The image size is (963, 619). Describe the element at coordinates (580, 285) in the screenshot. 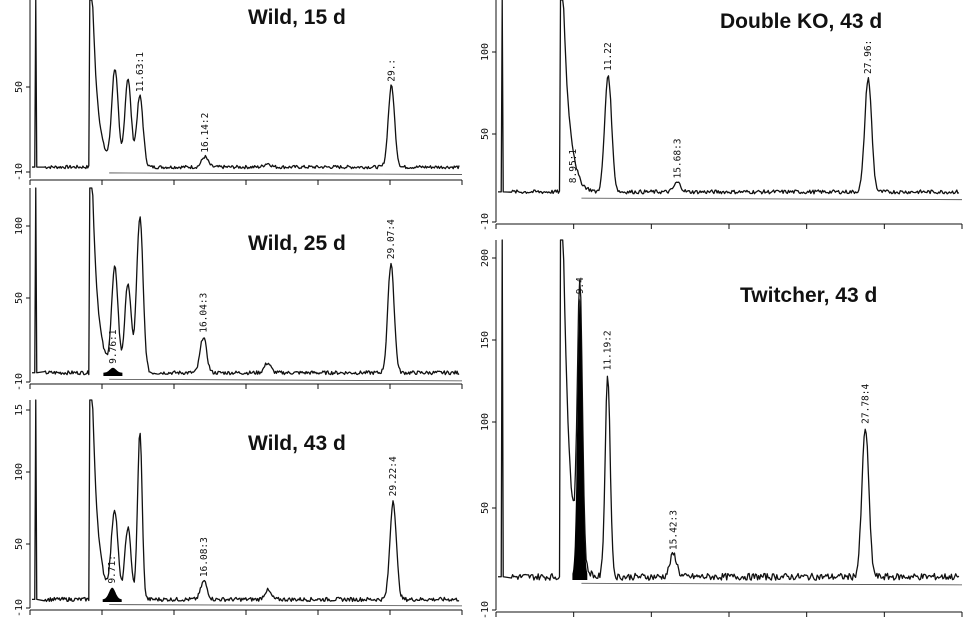

I see `peak-label: 9.4` at that location.